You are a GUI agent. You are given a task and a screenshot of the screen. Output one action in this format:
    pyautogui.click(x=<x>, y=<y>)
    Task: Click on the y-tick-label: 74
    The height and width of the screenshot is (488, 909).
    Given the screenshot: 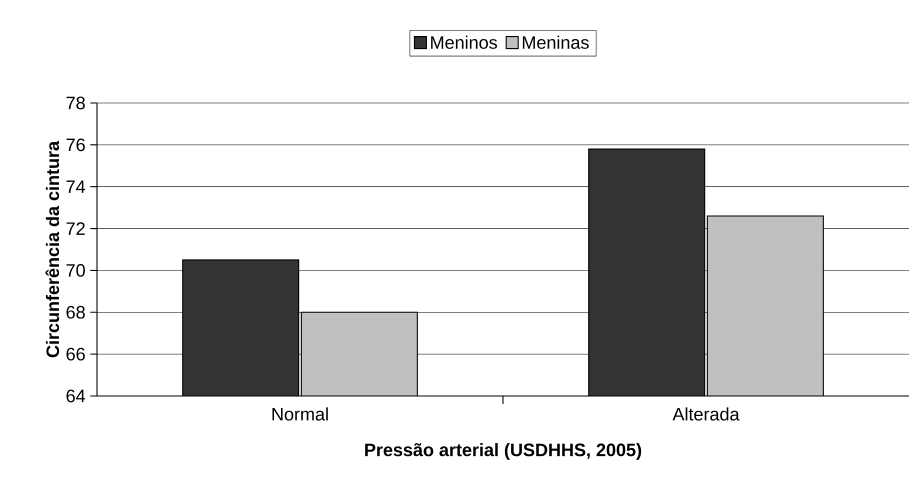 What is the action you would take?
    pyautogui.click(x=76, y=186)
    